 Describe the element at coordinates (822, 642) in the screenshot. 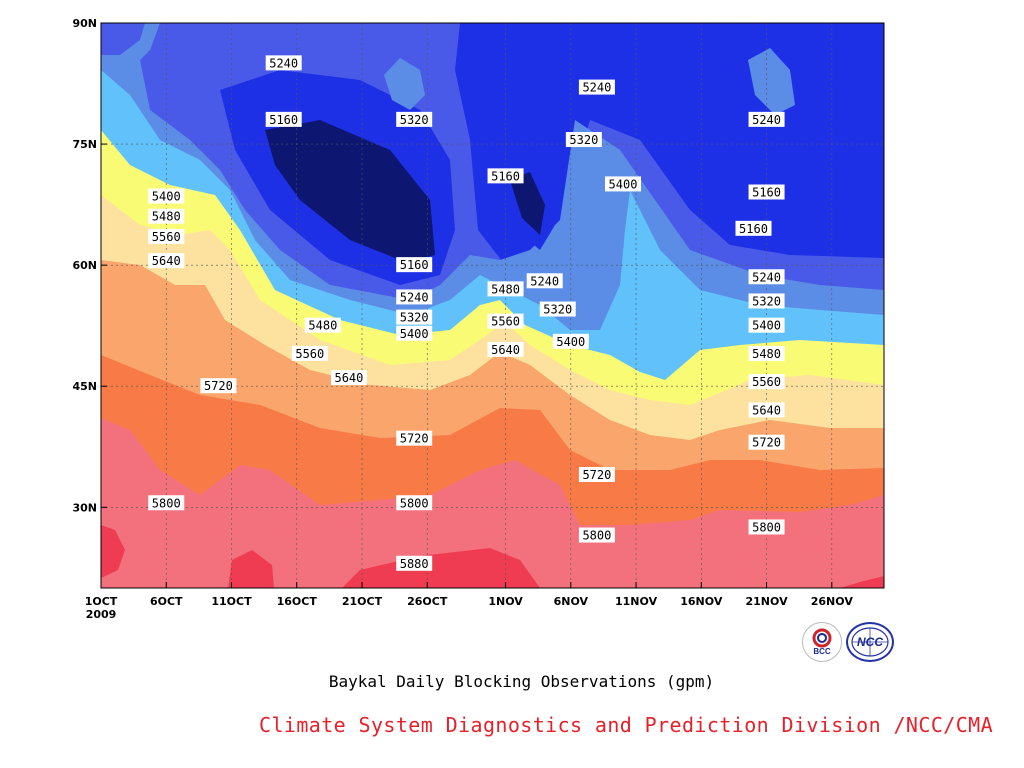

I see `bcc-logo: BCC` at that location.